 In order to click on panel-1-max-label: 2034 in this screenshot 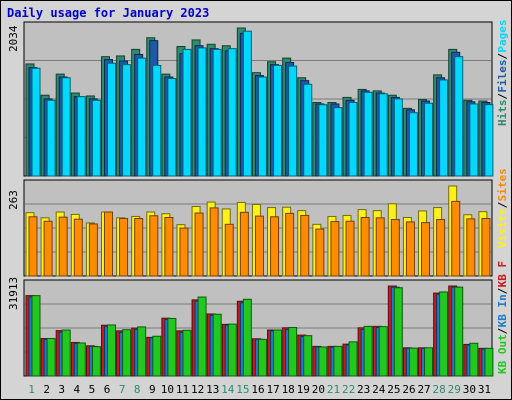, I will do `click(13, 38)`.